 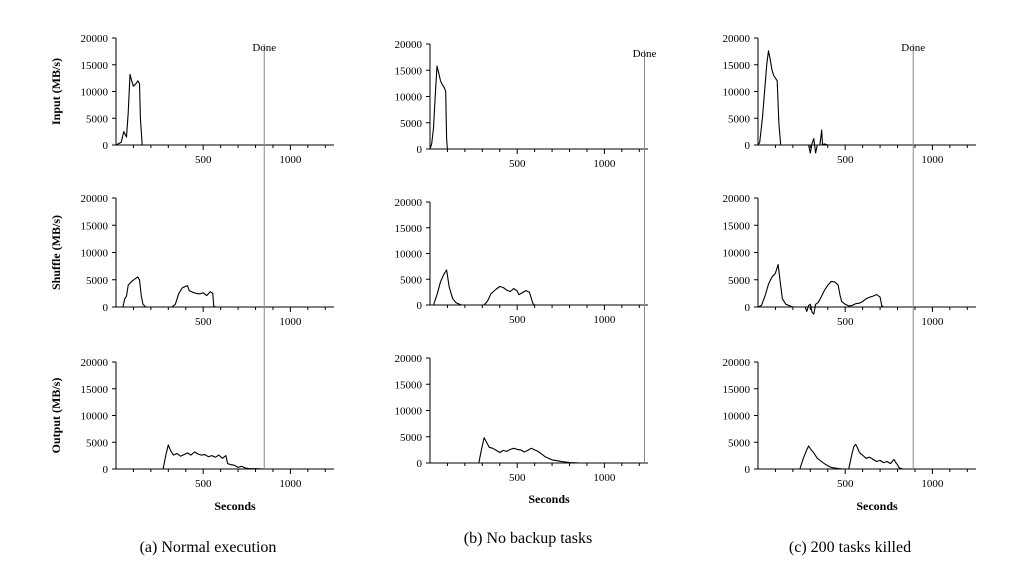 What do you see at coordinates (56, 416) in the screenshot?
I see `row-title: Output (MB/s)` at bounding box center [56, 416].